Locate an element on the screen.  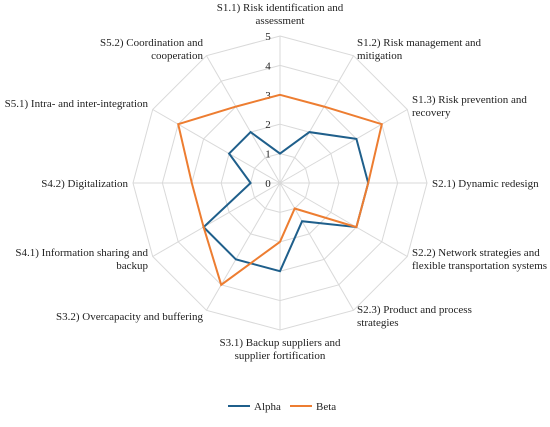
category-label: S4.2) Digitalization is located at coordinates (84, 184).